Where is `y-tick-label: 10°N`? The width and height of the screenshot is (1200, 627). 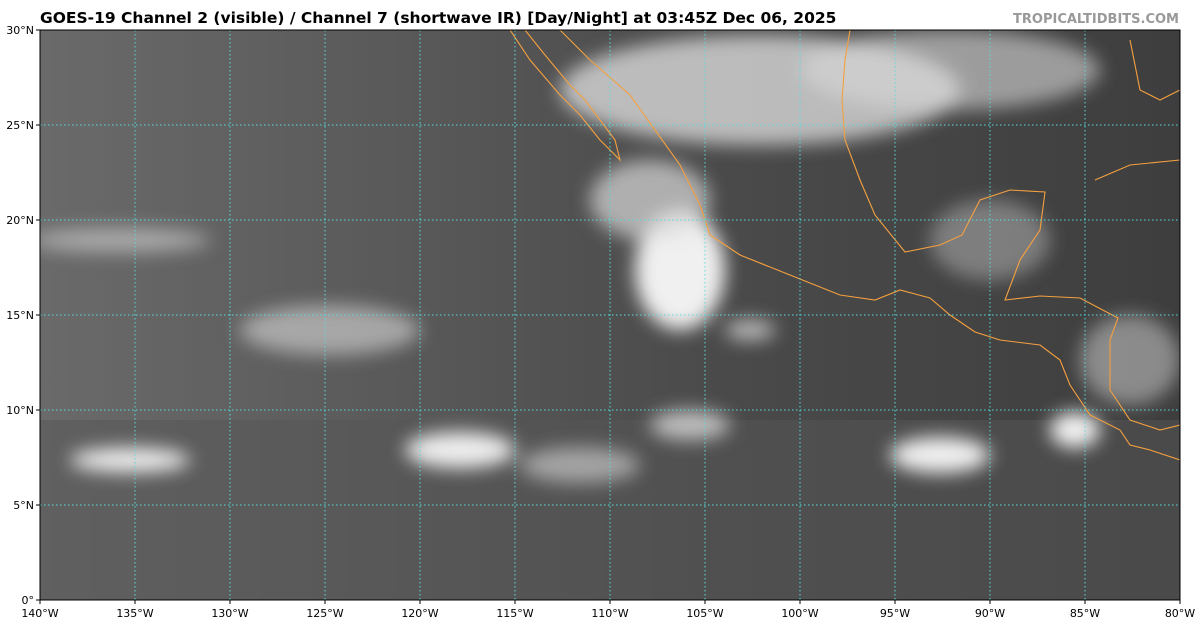
y-tick-label: 10°N is located at coordinates (20, 410).